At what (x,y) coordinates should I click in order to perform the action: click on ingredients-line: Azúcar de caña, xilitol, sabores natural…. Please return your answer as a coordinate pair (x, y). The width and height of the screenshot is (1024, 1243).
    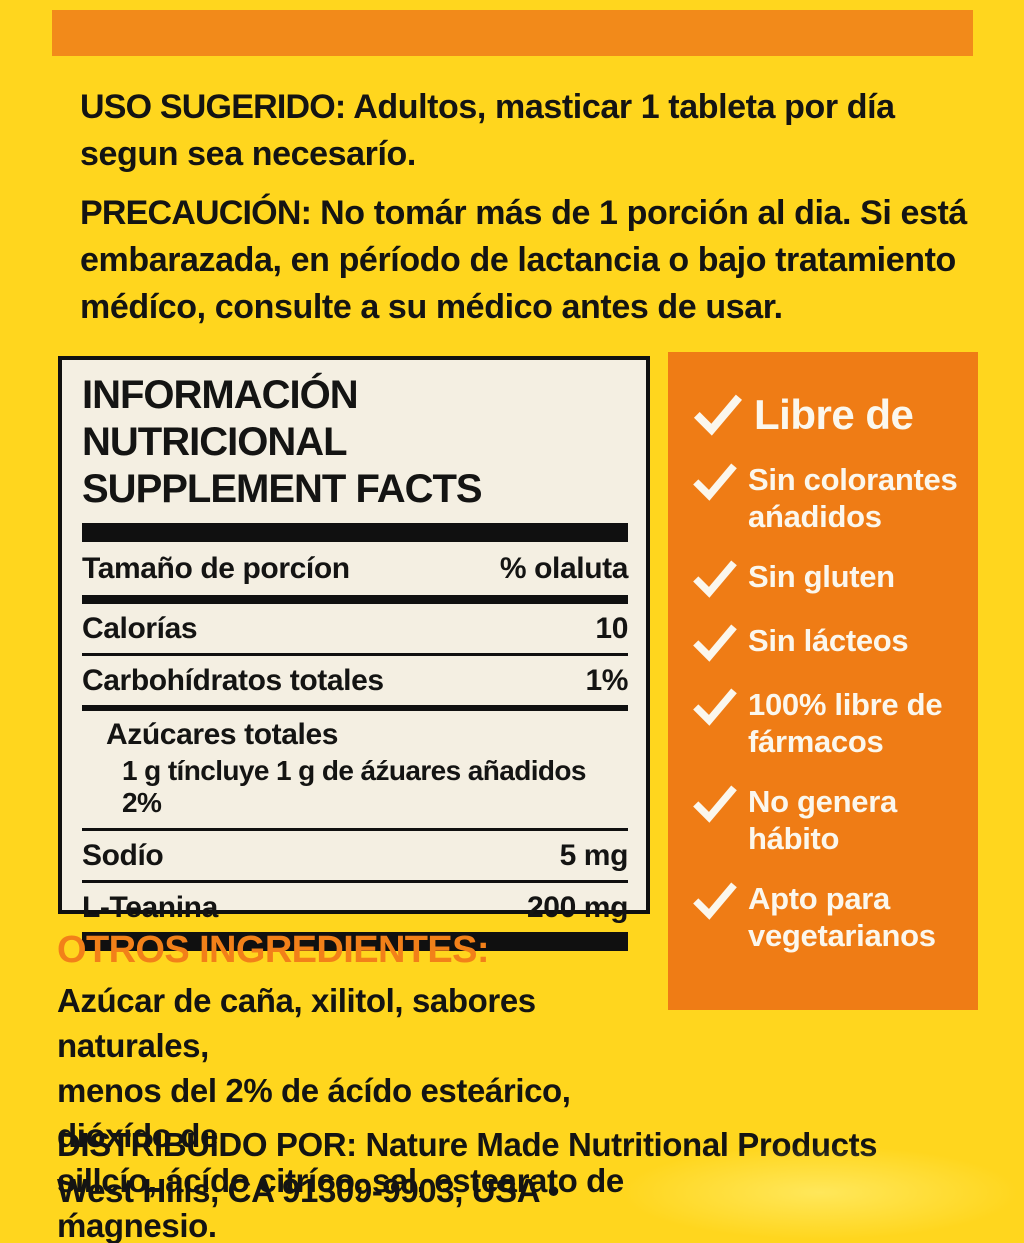
    Looking at the image, I should click on (296, 1023).